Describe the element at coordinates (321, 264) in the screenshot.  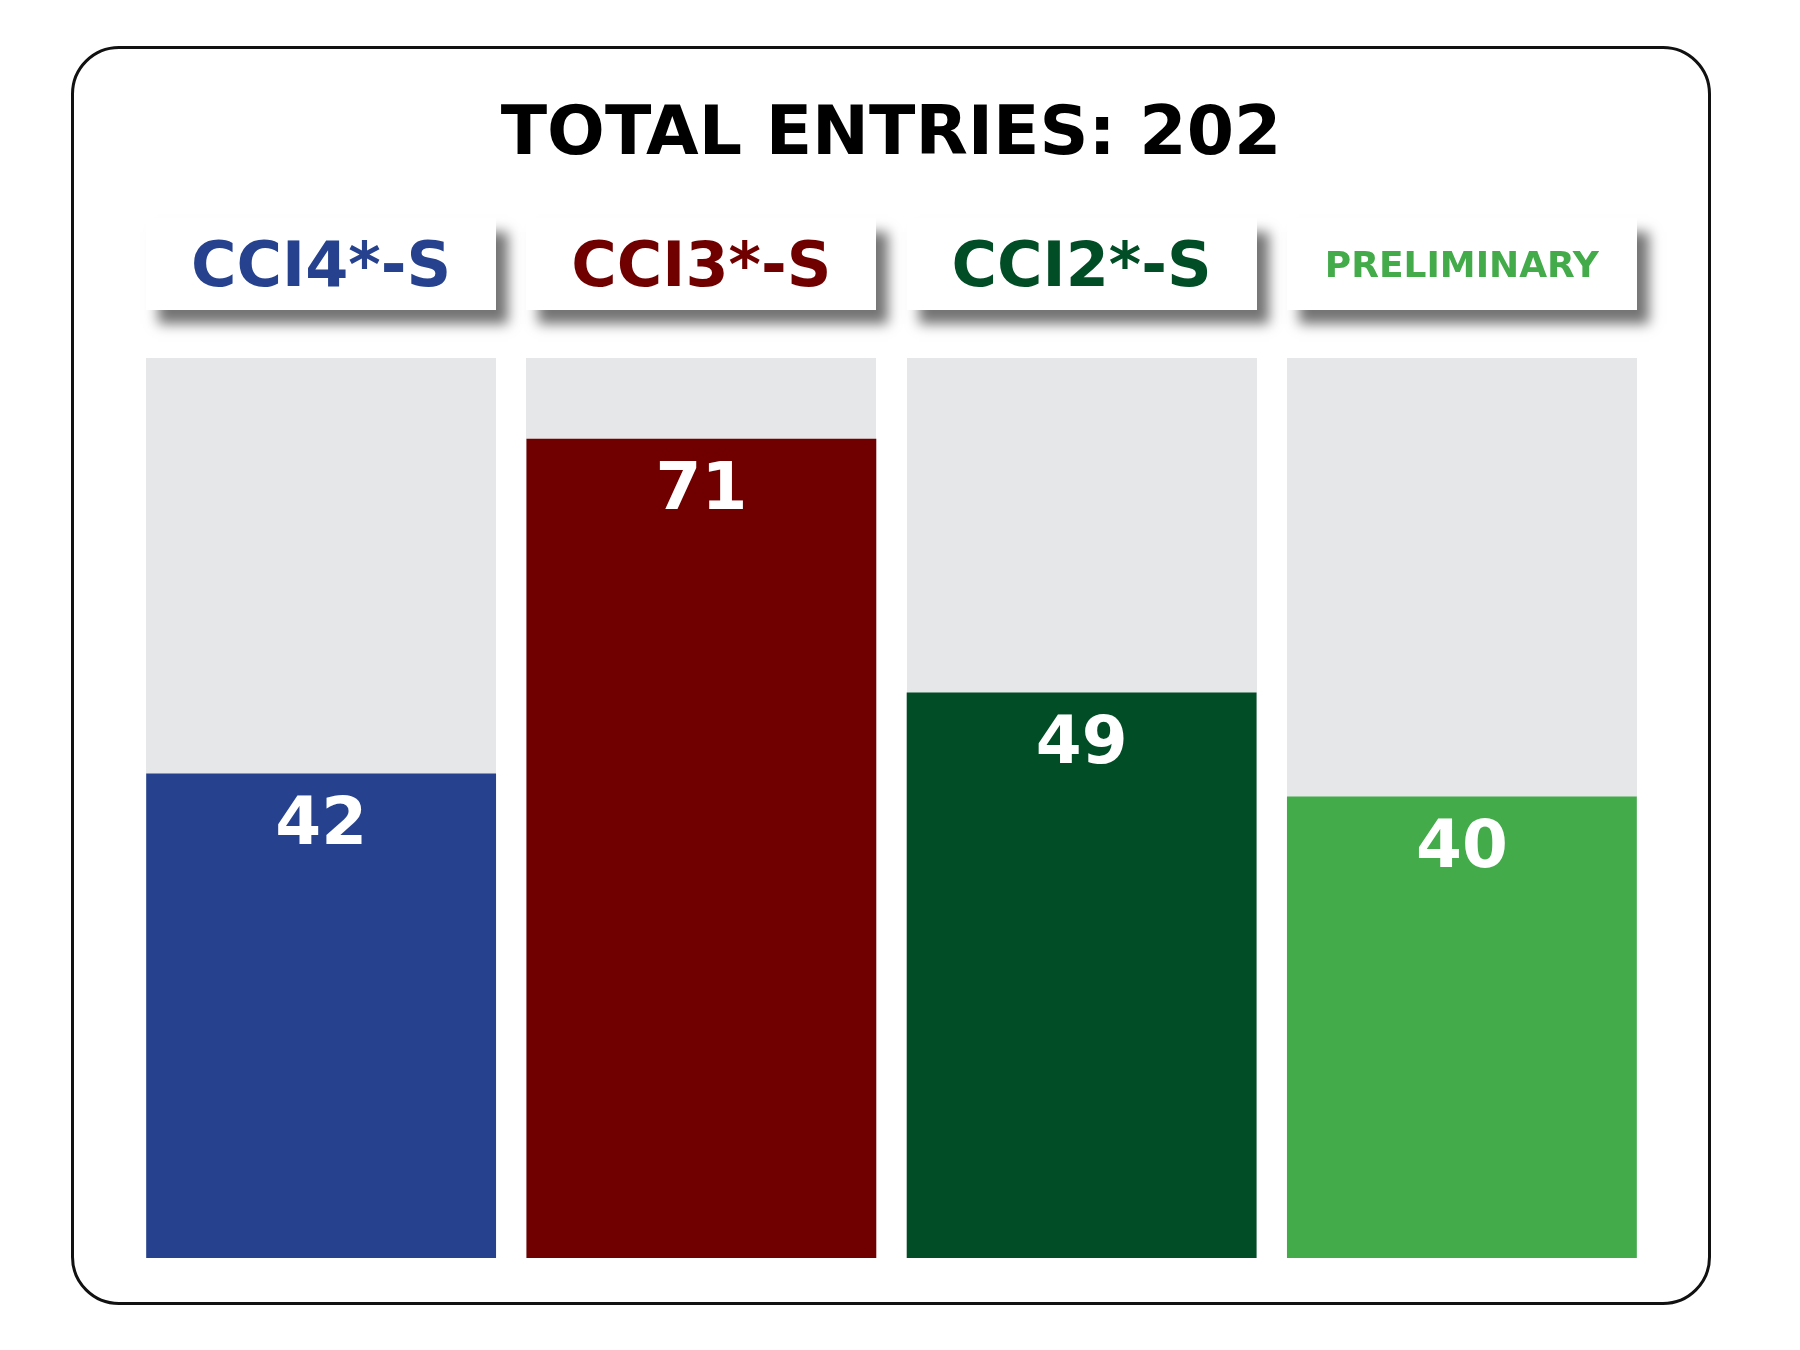
I see `x-tick-label: CCI4*-S` at that location.